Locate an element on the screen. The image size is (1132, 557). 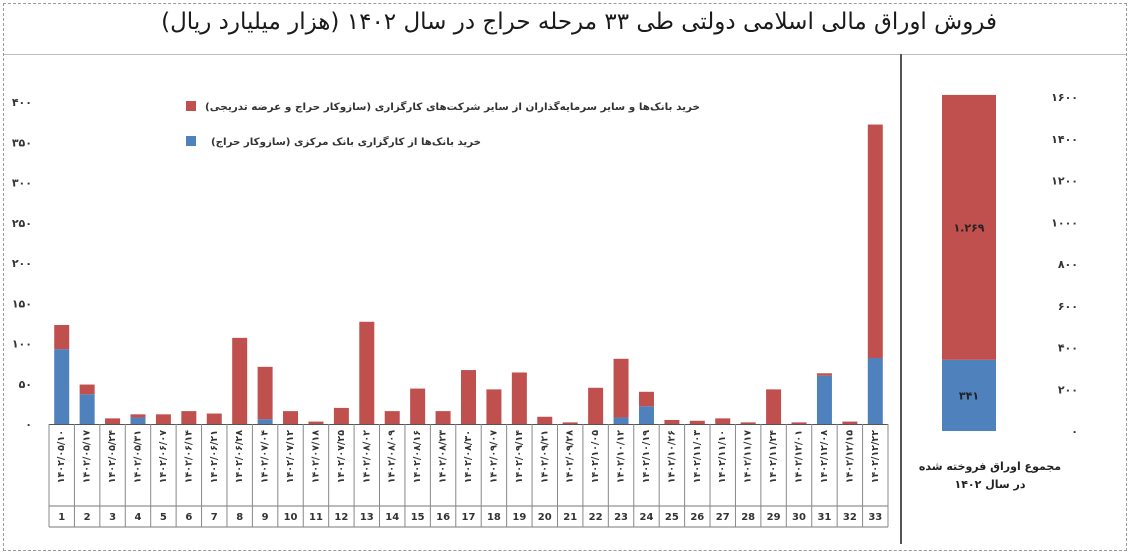
x-stage-number: 5 is located at coordinates (163, 517).